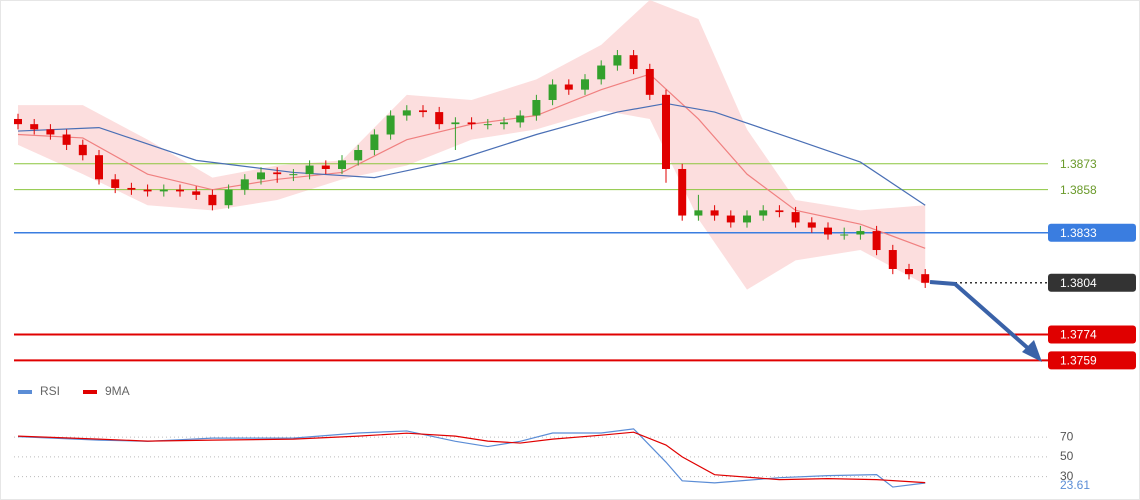 The image size is (1140, 500). Describe the element at coordinates (1078, 361) in the screenshot. I see `level-label: 1.3759` at that location.